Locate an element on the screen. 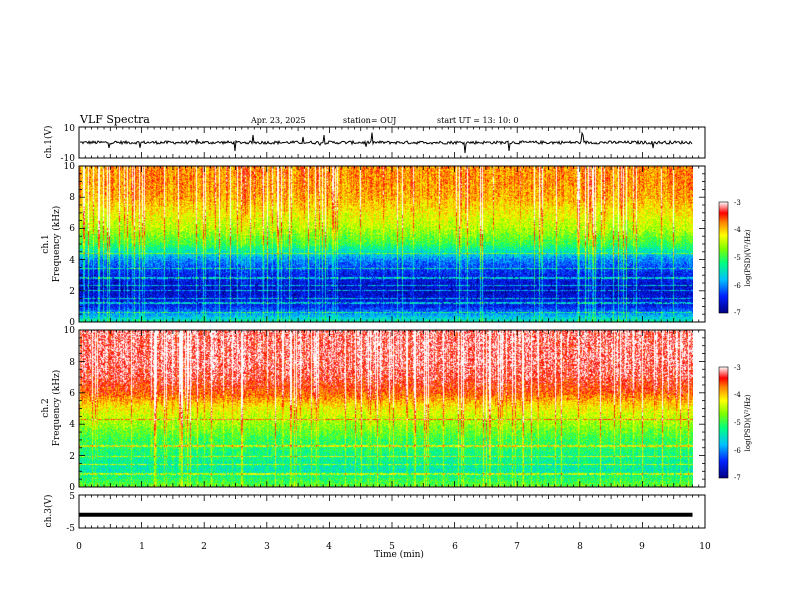 Image resolution: width=792 pixels, height=612 pixels. xtick-4: 4 is located at coordinates (329, 547).